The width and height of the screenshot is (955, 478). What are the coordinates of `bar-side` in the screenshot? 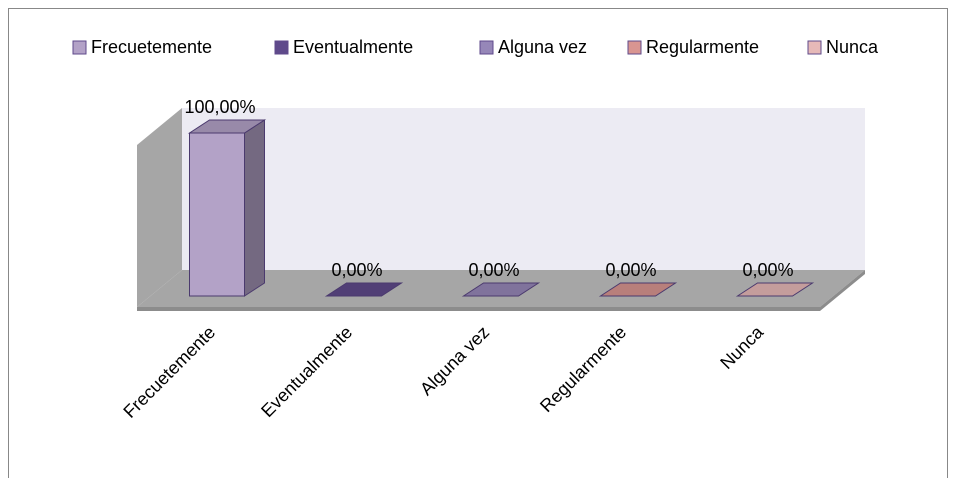 It's located at (254, 208).